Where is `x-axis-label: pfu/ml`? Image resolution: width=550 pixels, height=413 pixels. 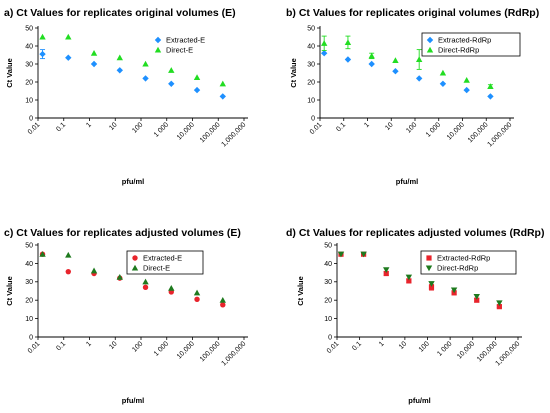
x-axis-label: pfu/ml is located at coordinates (419, 400).